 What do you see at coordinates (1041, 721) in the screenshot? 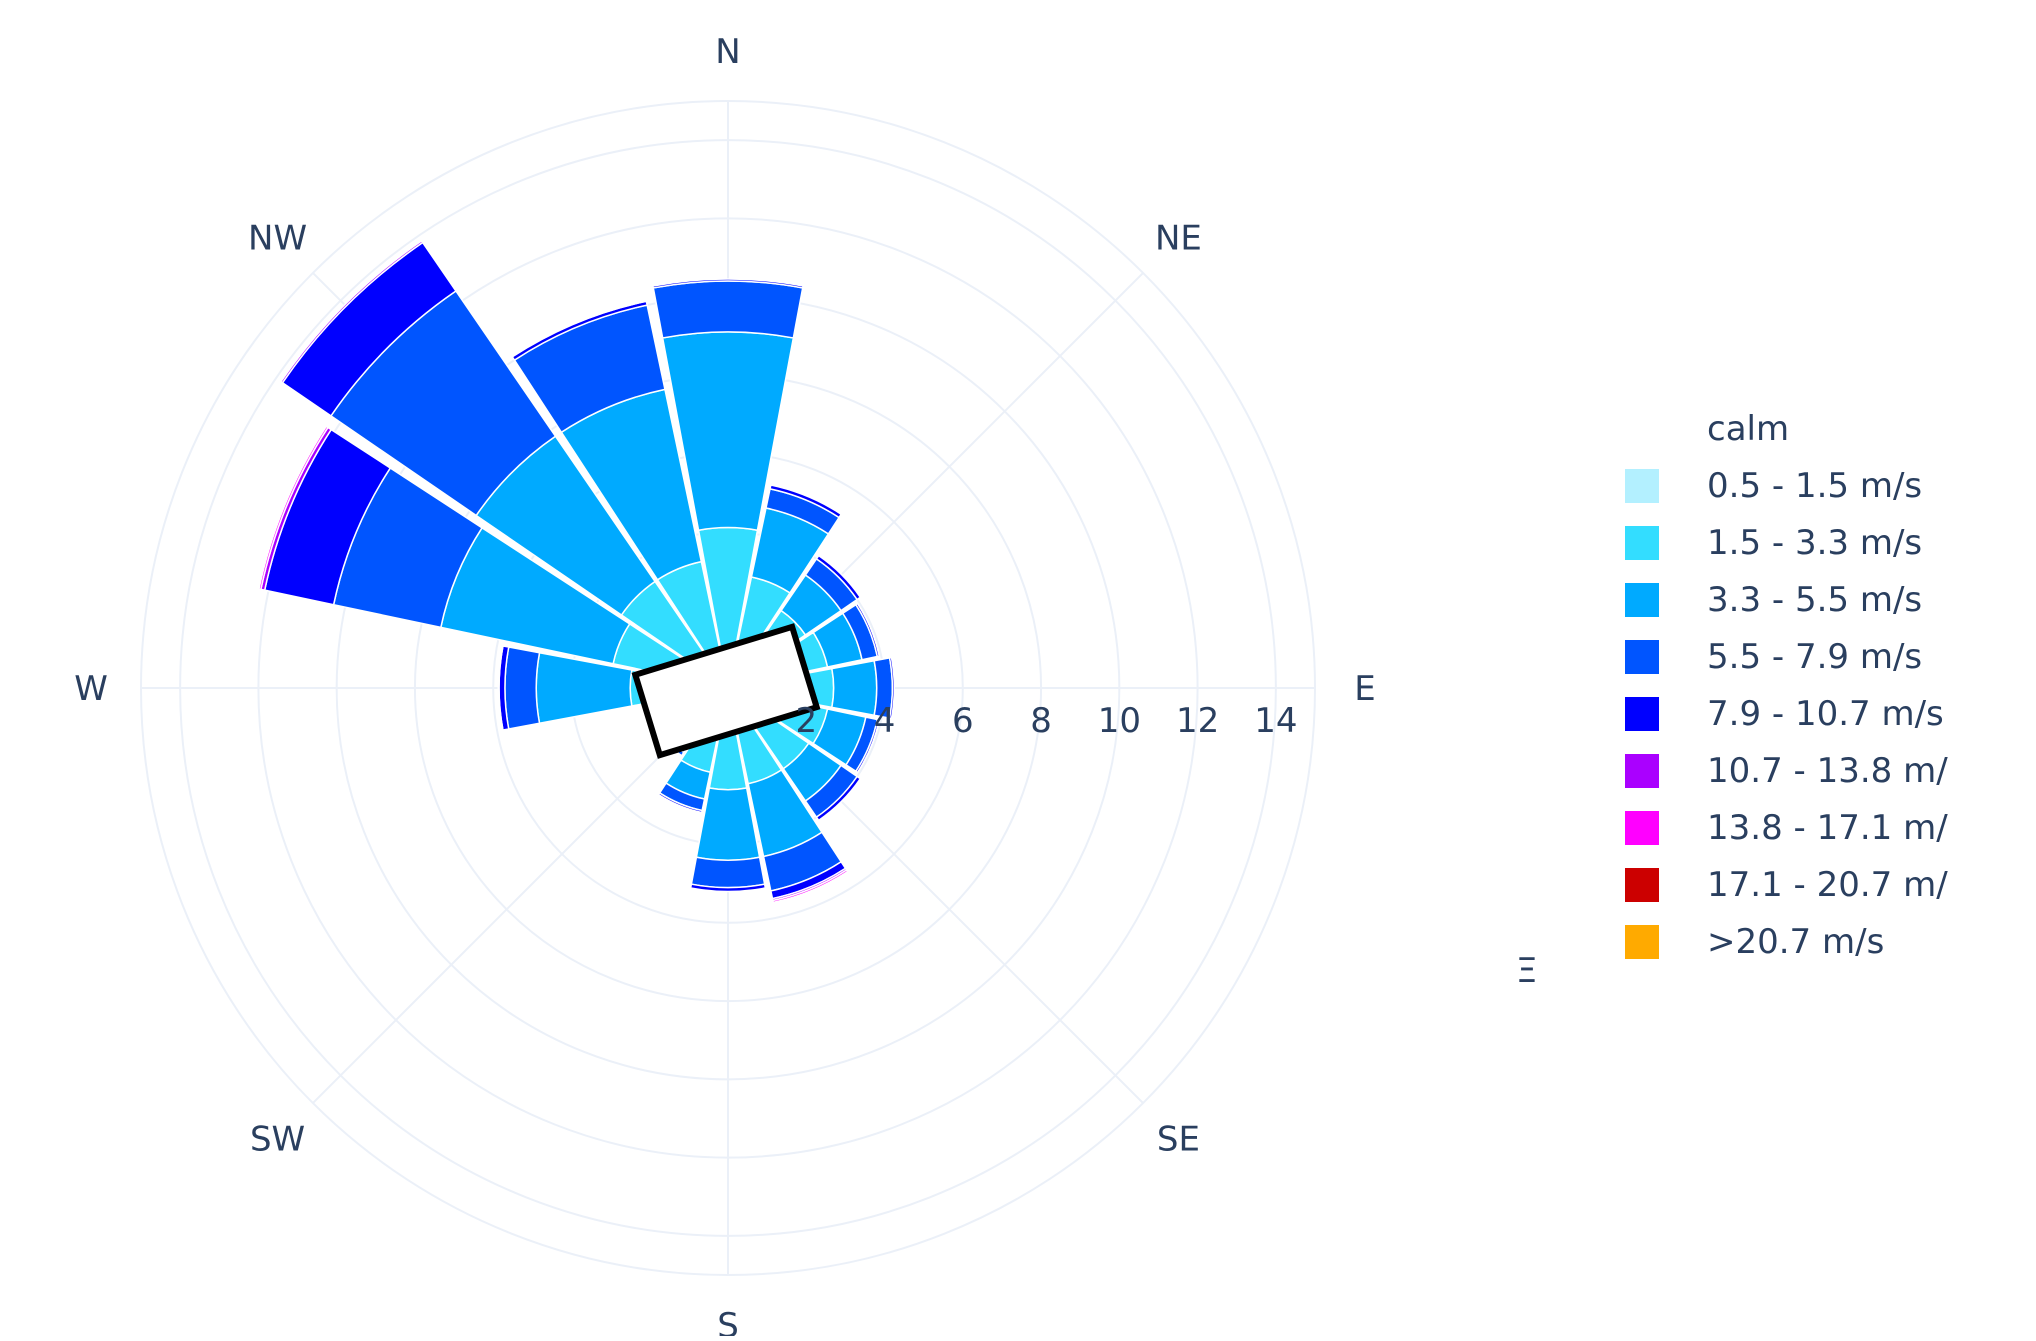
I see `radial-tick-label: 8` at bounding box center [1041, 721].